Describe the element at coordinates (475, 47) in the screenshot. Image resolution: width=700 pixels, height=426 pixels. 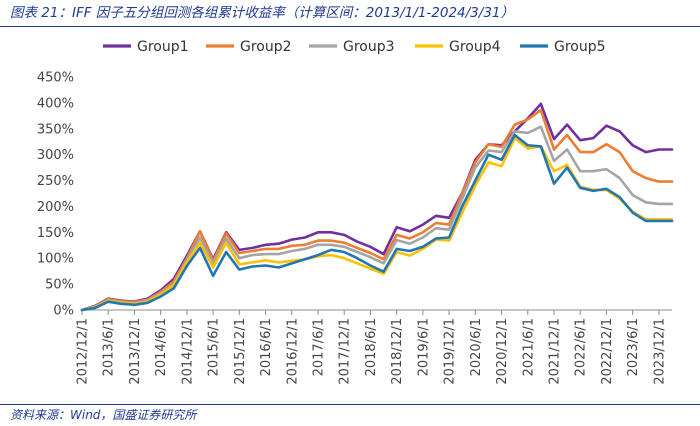
I see `legend-label-group4: Group4` at that location.